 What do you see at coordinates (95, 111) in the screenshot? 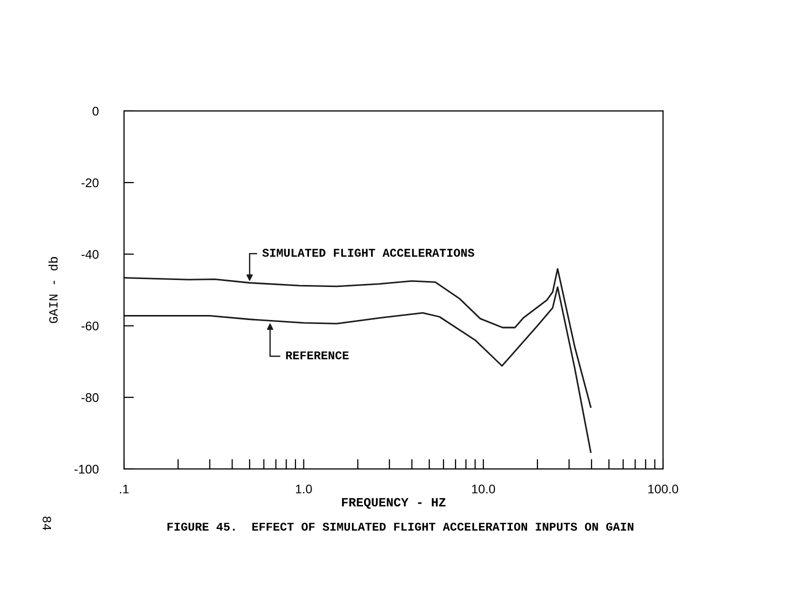
I see `y-tick-label: 0` at bounding box center [95, 111].